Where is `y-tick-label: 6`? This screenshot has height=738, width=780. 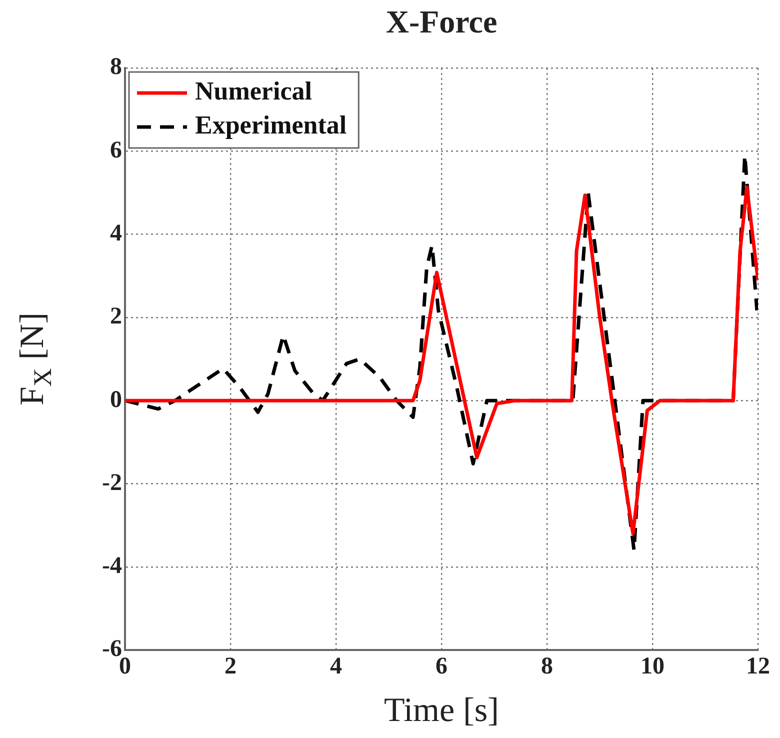 y-tick-label: 6 is located at coordinates (116, 150).